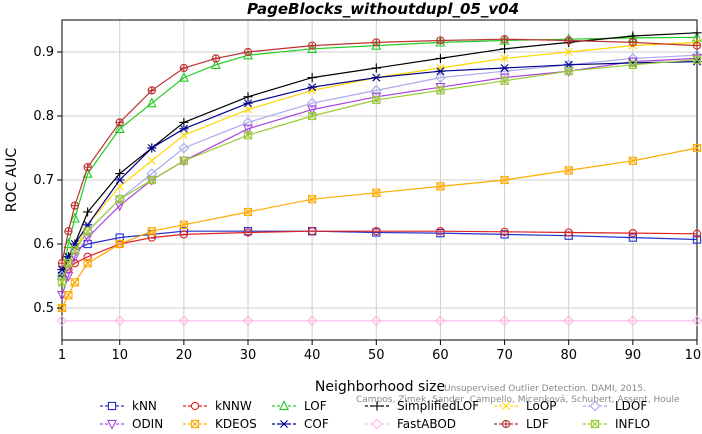 The height and width of the screenshot is (434, 702). I want to click on legend-item-cof: COF, so click(300, 424).